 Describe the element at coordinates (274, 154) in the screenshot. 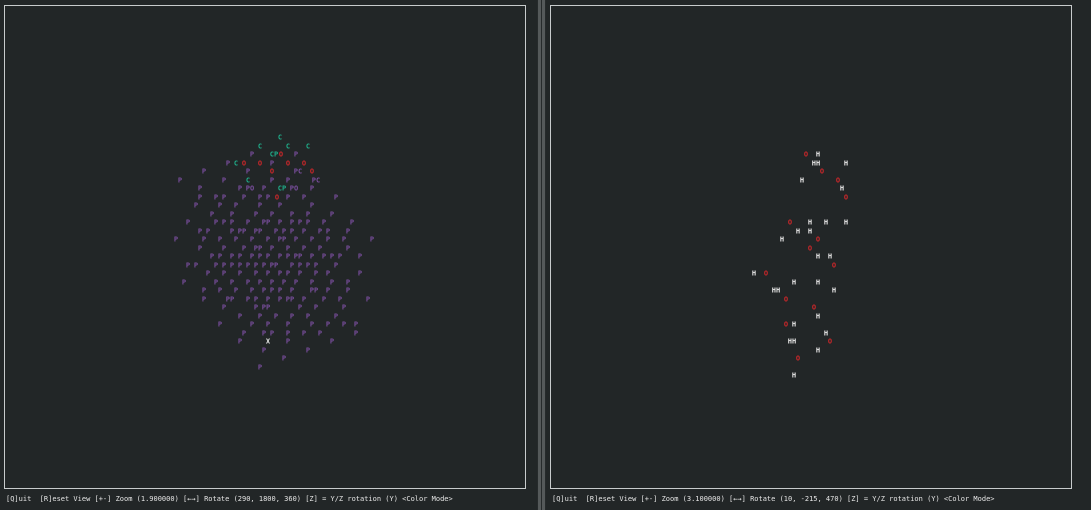

I see `atom-label: CP` at that location.